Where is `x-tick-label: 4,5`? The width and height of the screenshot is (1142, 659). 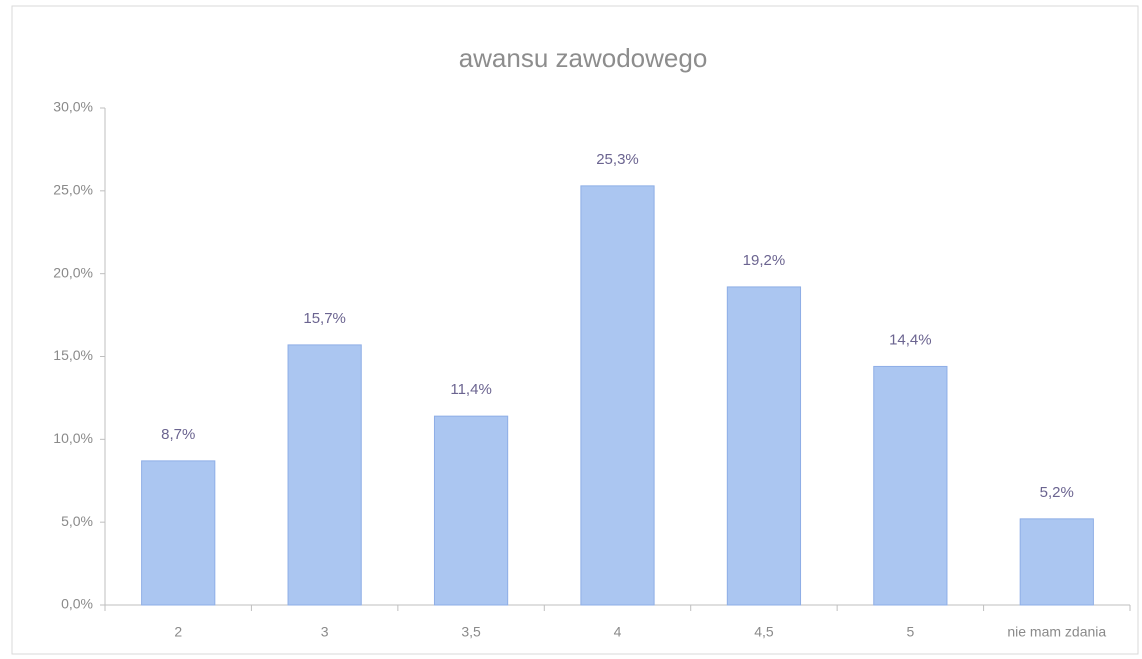
x-tick-label: 4,5 is located at coordinates (764, 632).